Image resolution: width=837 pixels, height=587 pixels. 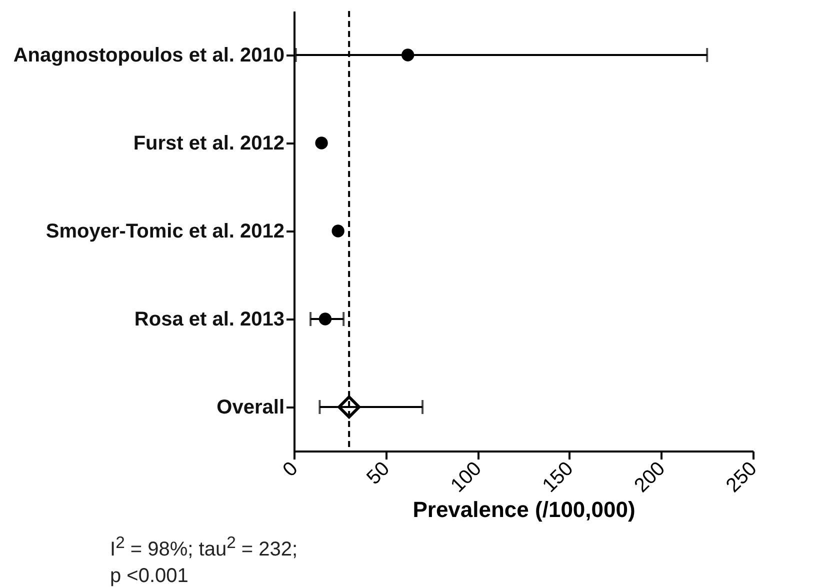 I want to click on x-tick-label: 250, so click(x=742, y=477).